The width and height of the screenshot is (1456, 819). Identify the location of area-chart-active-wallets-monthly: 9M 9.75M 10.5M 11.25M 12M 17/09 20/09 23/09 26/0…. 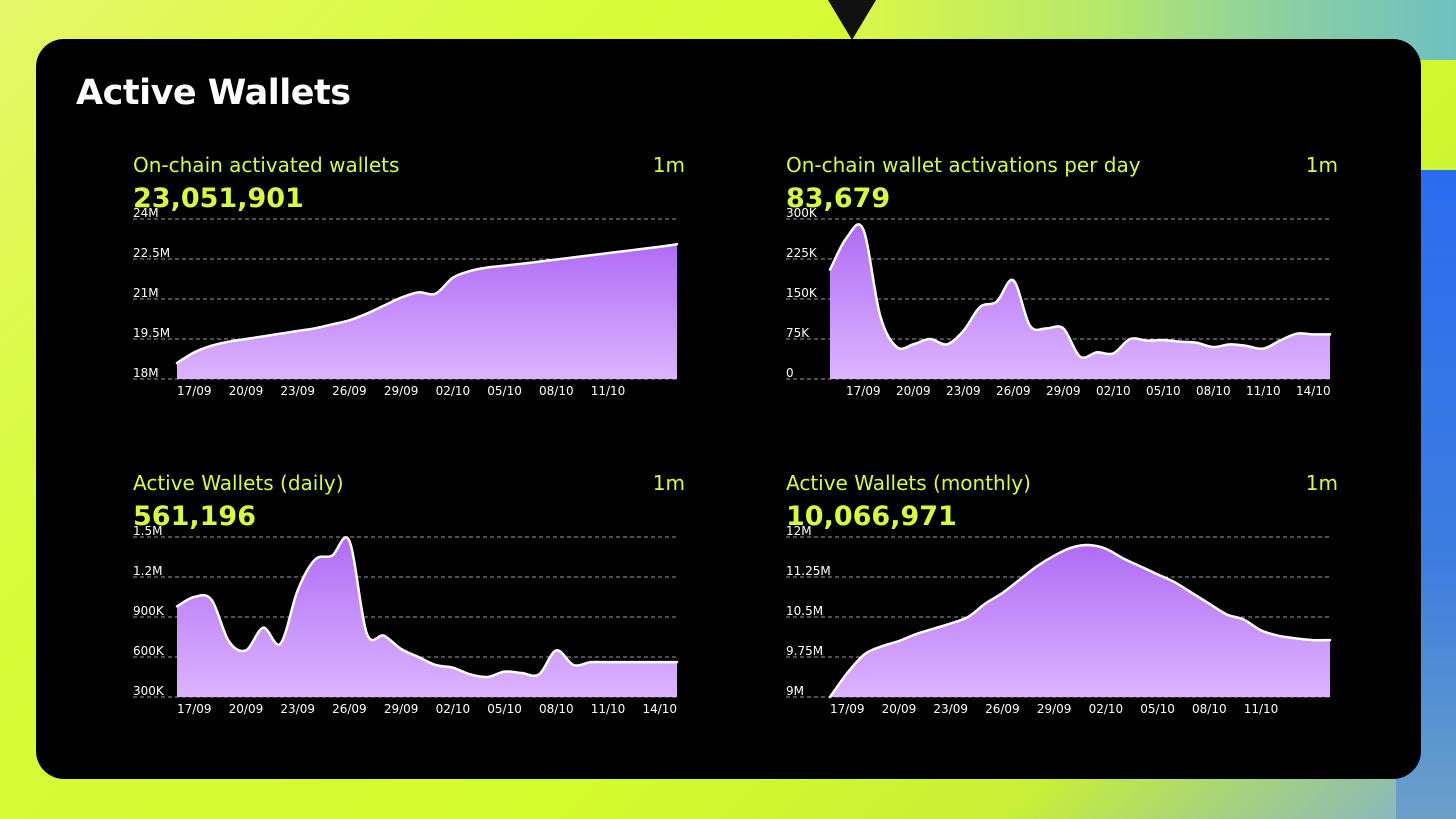
(1059, 620).